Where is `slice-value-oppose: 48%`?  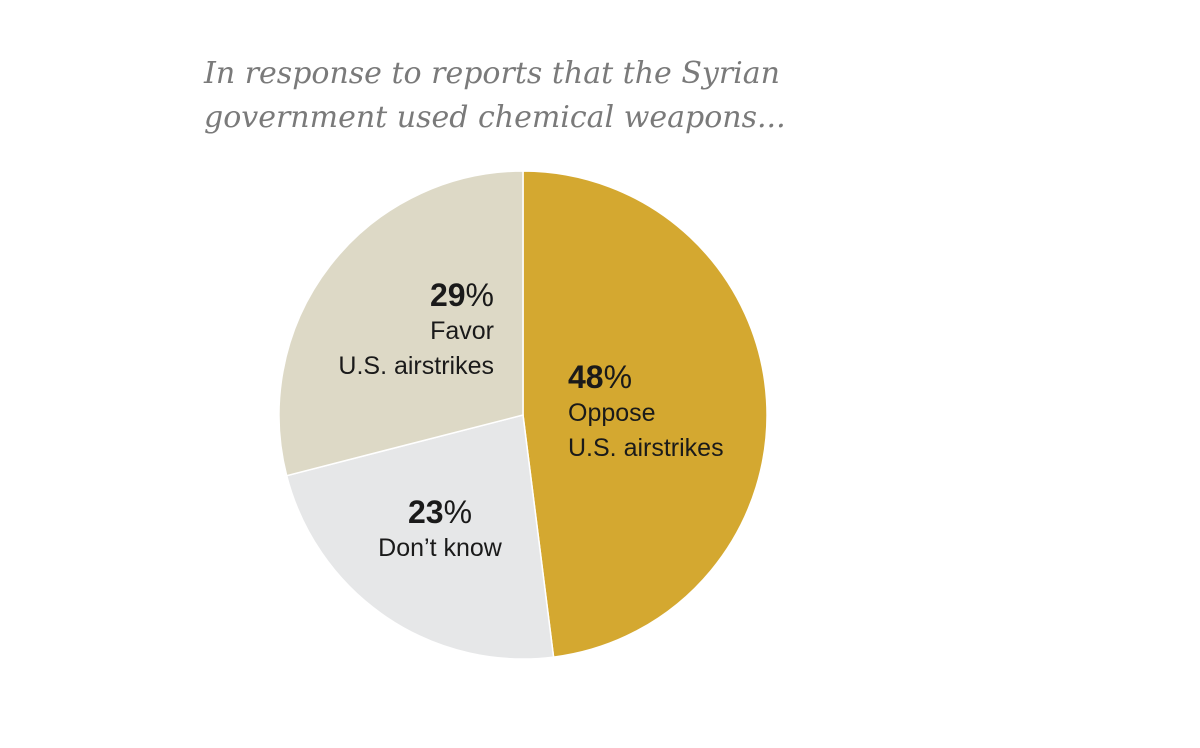 slice-value-oppose: 48% is located at coordinates (600, 377).